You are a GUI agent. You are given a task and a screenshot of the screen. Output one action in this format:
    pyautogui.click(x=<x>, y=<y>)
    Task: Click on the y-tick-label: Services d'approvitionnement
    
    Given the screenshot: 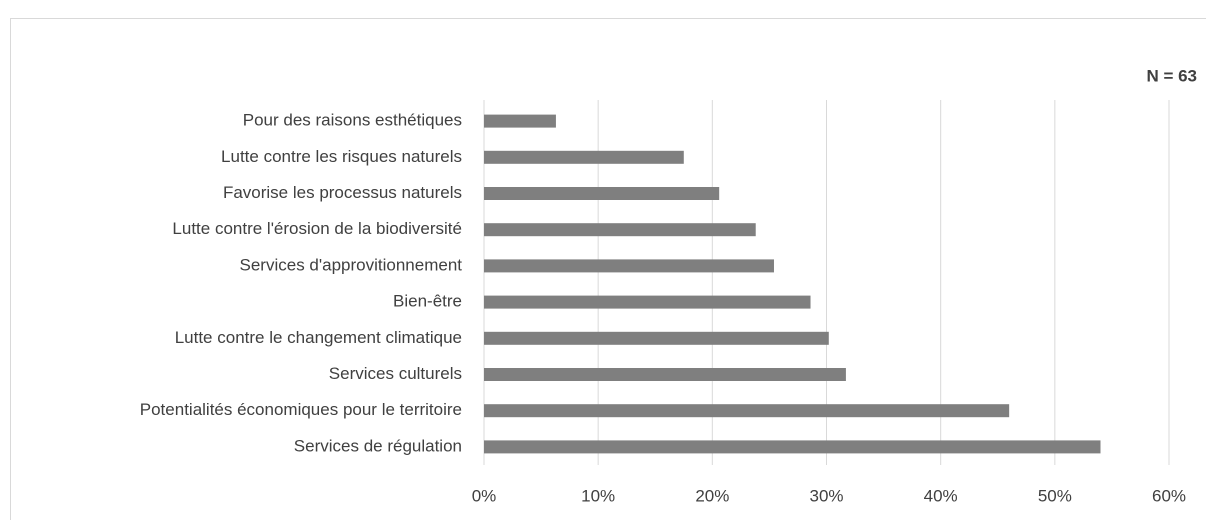 What is the action you would take?
    pyautogui.click(x=351, y=264)
    